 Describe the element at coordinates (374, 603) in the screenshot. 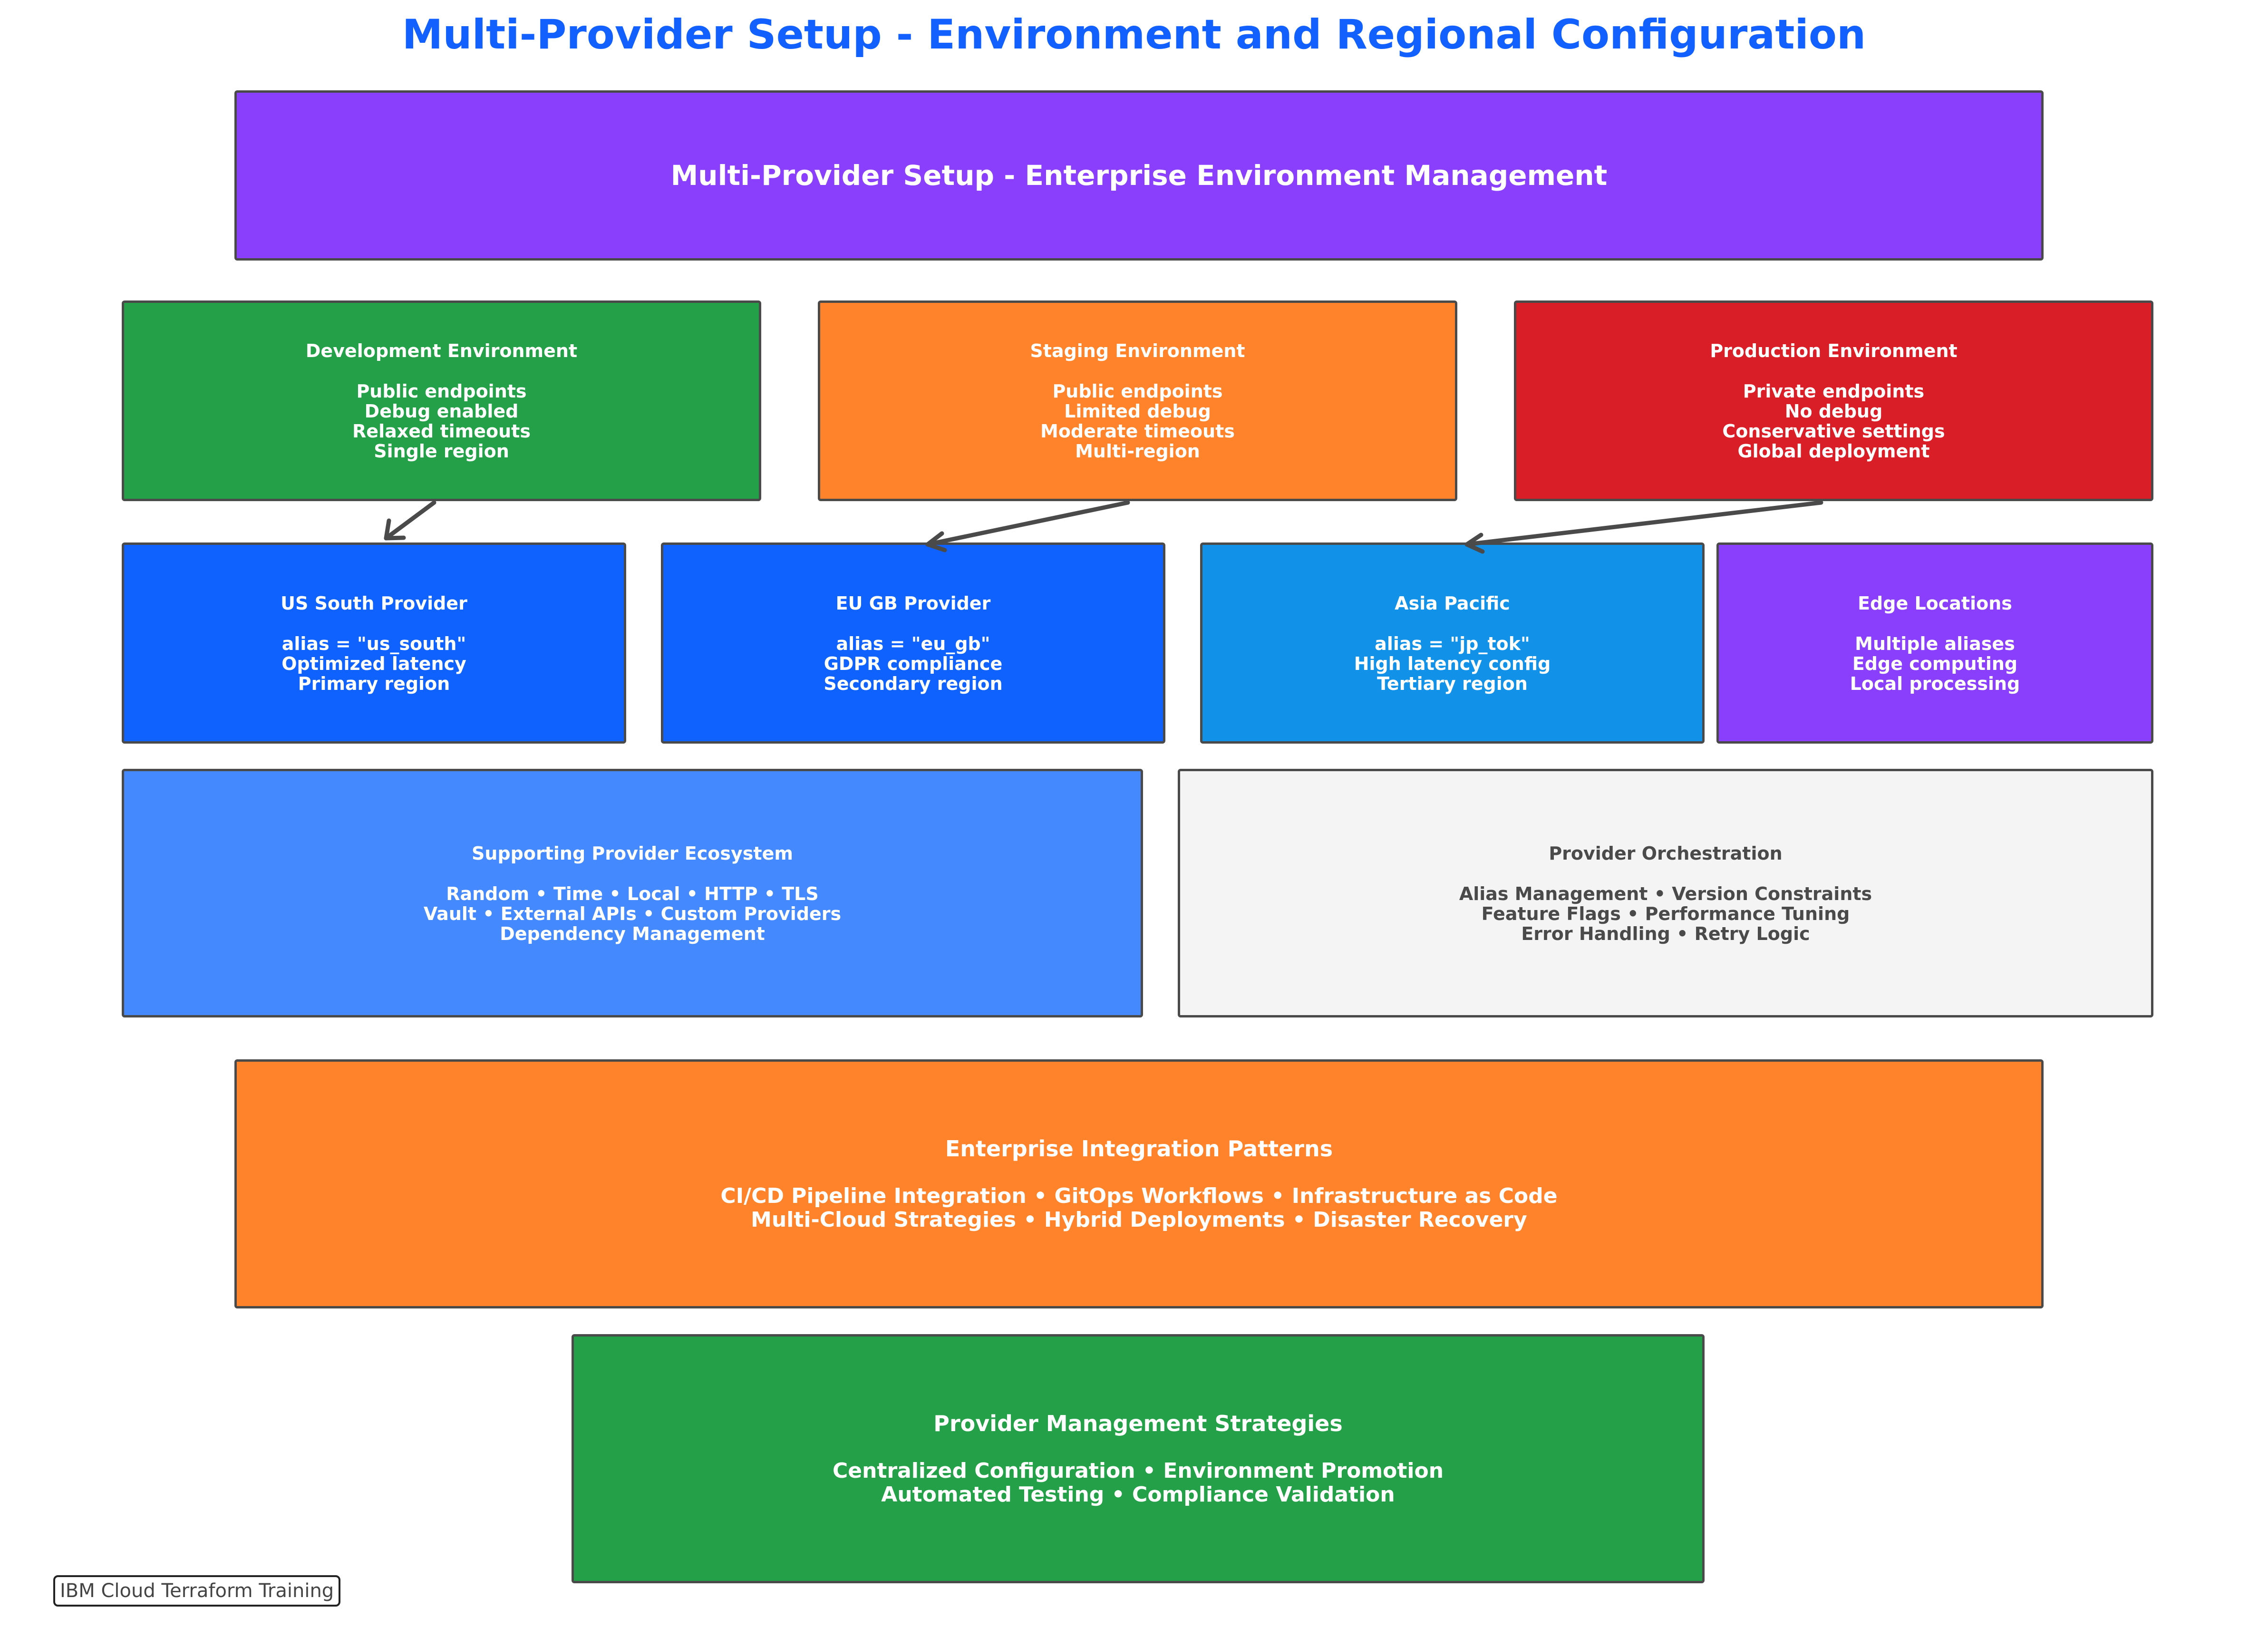

I see `us-south-provider-title: US South Provider` at that location.